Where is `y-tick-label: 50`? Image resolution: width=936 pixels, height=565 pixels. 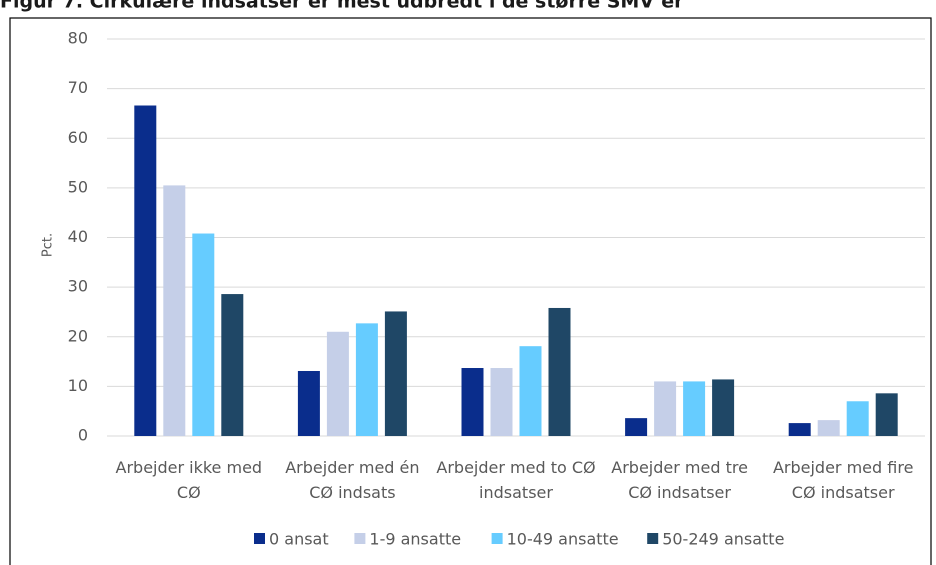 y-tick-label: 50 is located at coordinates (78, 186).